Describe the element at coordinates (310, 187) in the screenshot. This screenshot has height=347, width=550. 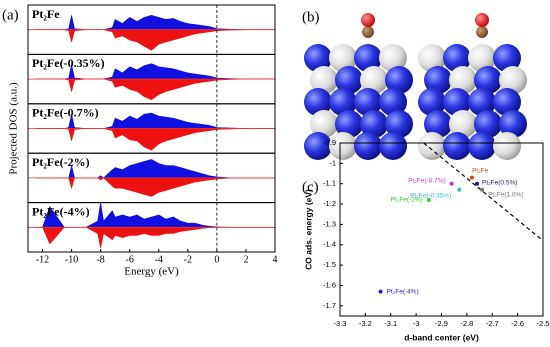
I see `panel-label: (c)` at that location.